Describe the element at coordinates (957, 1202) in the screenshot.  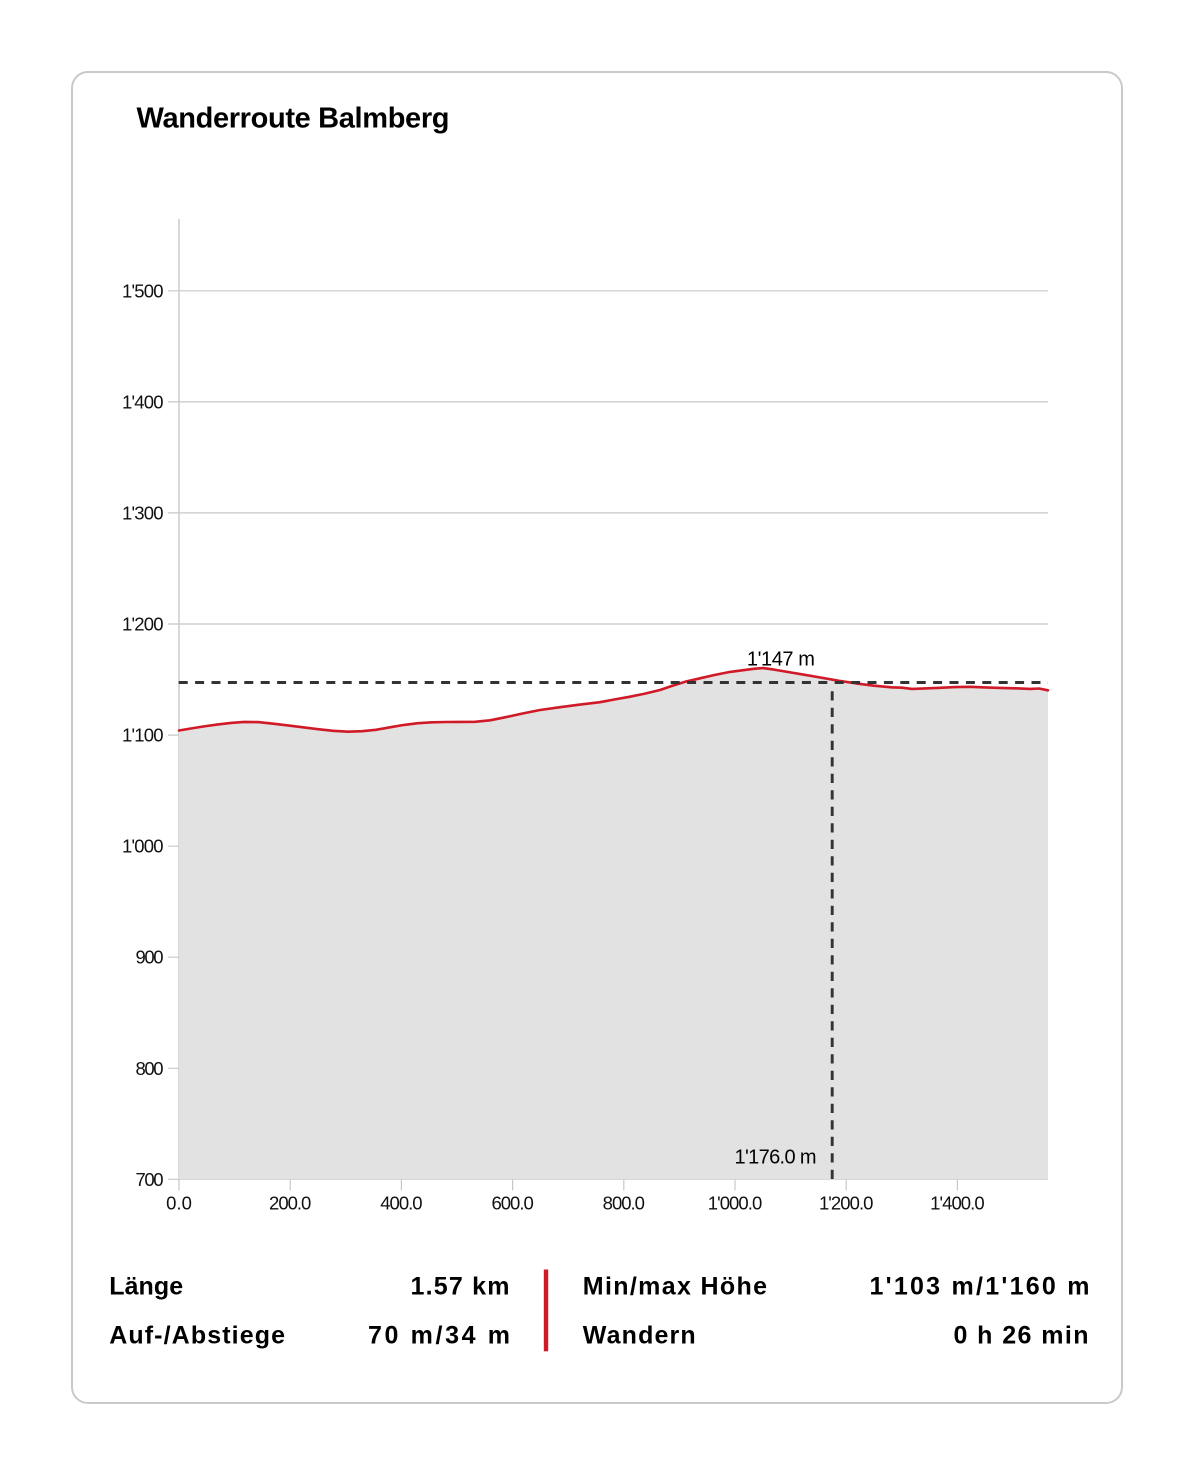
I see `svg-text: 1'400.0` at that location.